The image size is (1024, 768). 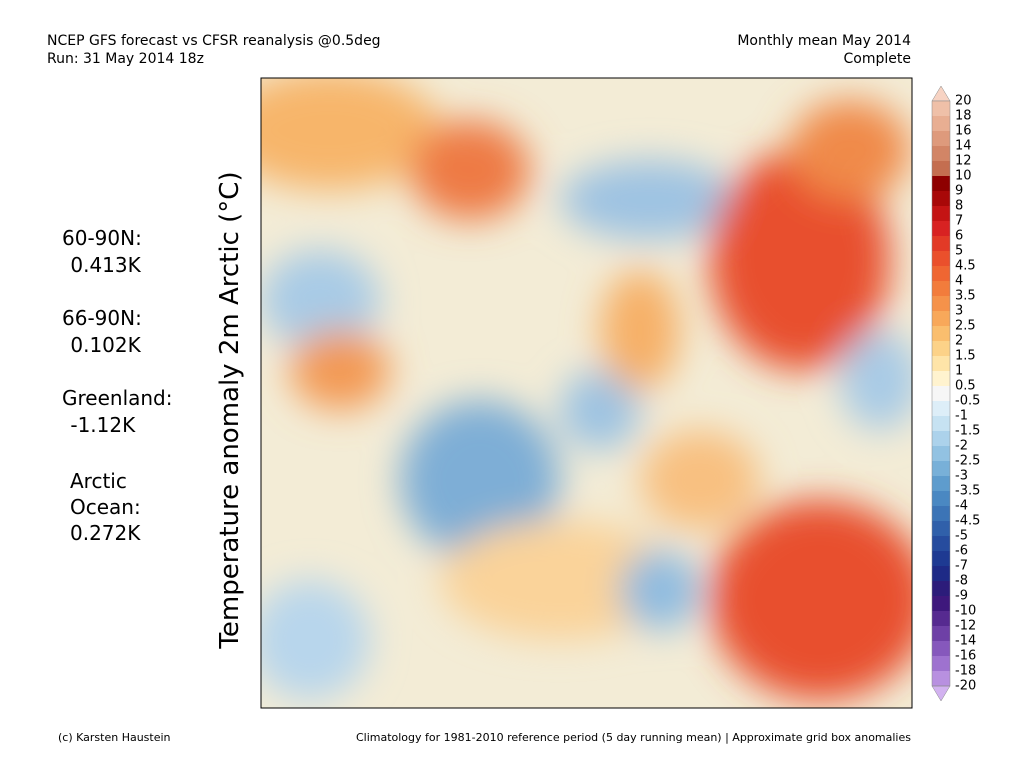 What do you see at coordinates (963, 116) in the screenshot?
I see `colorbar-label: 18` at bounding box center [963, 116].